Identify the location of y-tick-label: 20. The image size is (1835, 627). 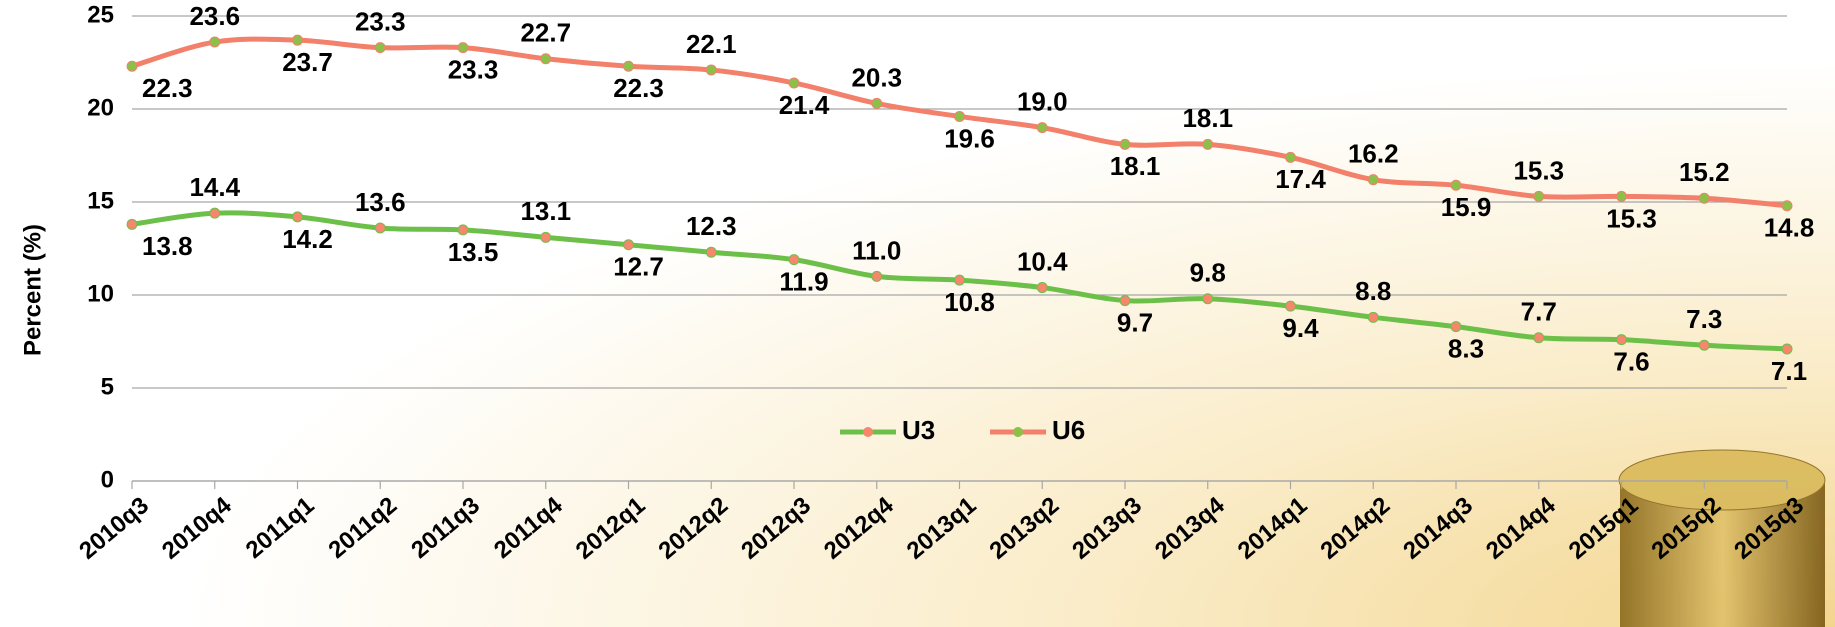
(100, 107).